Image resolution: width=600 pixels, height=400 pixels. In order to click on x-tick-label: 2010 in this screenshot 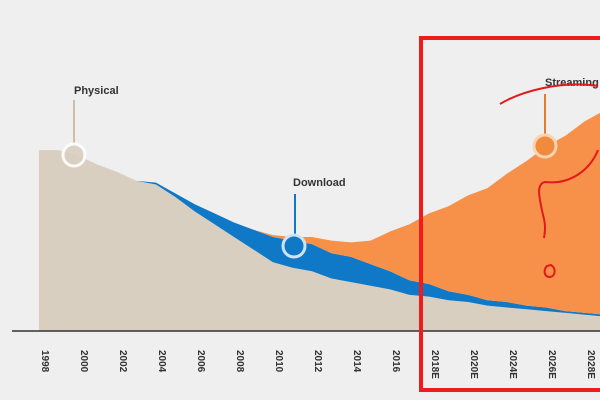, I will do `click(278, 361)`.